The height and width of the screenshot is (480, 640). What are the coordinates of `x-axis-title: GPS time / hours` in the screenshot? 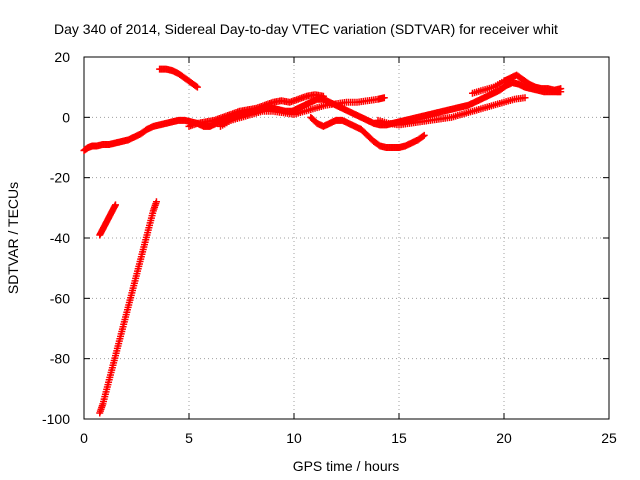 It's located at (346, 466).